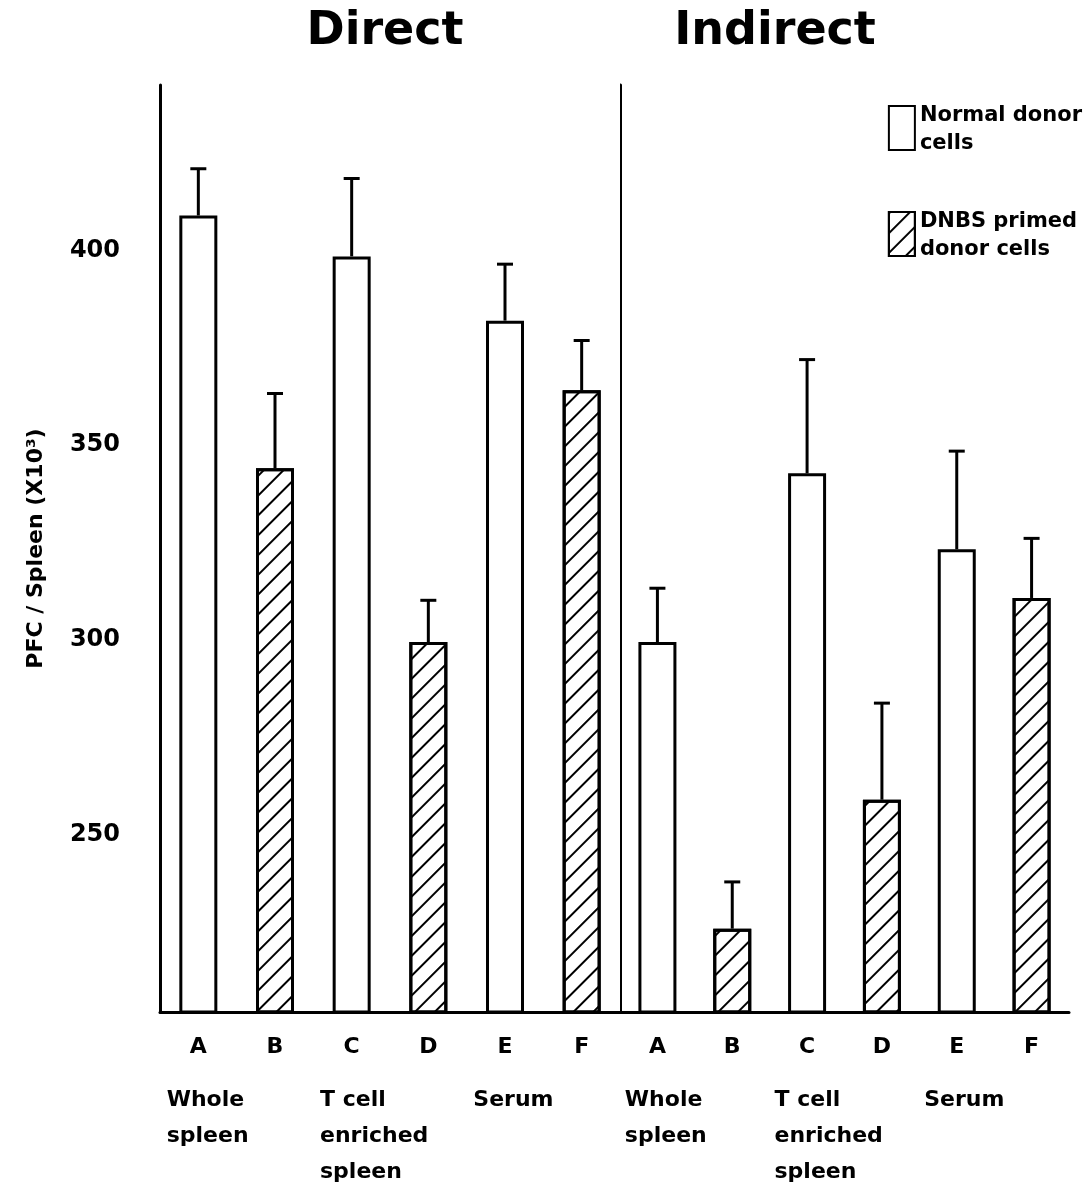  Describe the element at coordinates (998, 234) in the screenshot. I see `legend-label: DNBS primed donor cells` at that location.